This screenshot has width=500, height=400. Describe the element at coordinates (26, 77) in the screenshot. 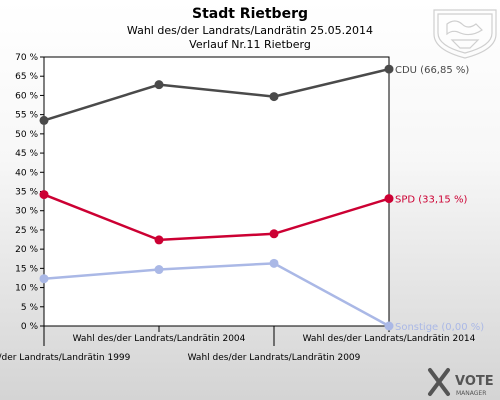

I see `y-tick-label: 65 %` at that location.